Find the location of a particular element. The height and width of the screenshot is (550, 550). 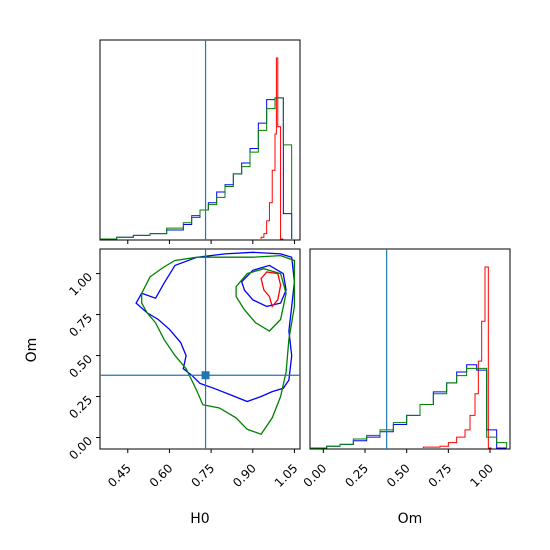

om-tick-label-4: 1.00 is located at coordinates (80, 284).